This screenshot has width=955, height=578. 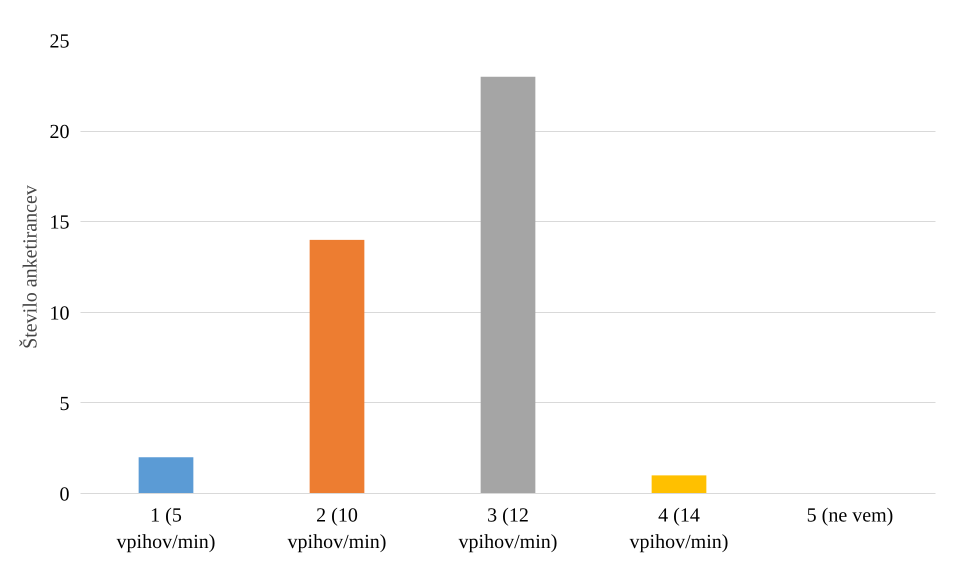 I want to click on y-tick-label: 20, so click(x=60, y=132).